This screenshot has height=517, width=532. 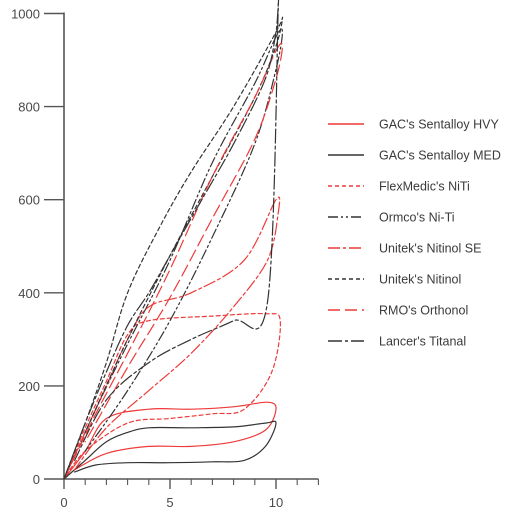 What do you see at coordinates (430, 249) in the screenshot?
I see `legend-label-unitek-s-nitinol-se: Unitek's Nitinol SE` at bounding box center [430, 249].